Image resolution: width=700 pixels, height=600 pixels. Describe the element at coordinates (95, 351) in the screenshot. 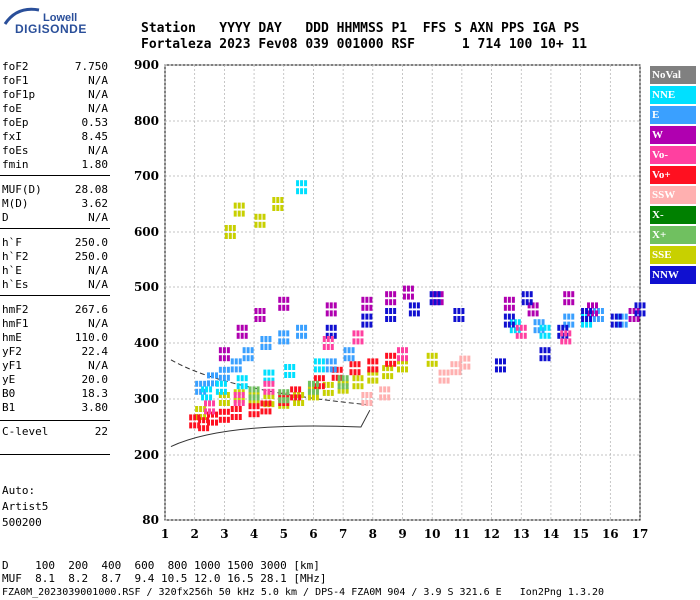

I see `param-value: 22.4` at that location.